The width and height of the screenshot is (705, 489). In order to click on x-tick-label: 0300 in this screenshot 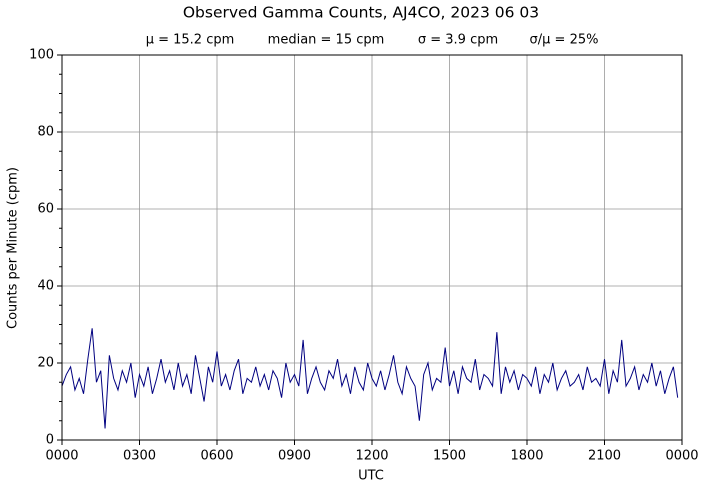, I will do `click(139, 456)`.